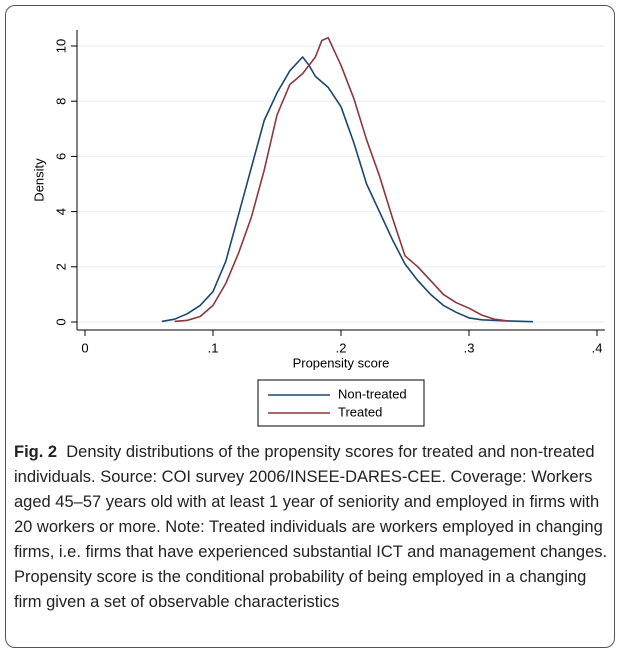  Describe the element at coordinates (60, 46) in the screenshot. I see `y-tick-label: 10` at that location.